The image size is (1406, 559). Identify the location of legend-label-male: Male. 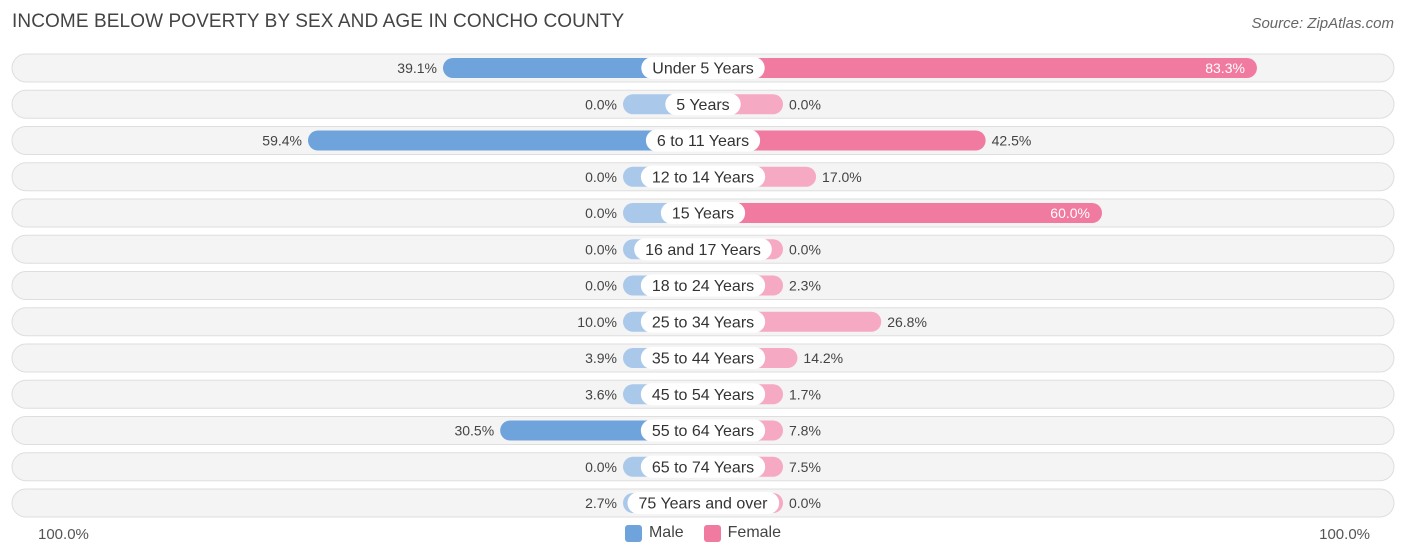
(666, 532).